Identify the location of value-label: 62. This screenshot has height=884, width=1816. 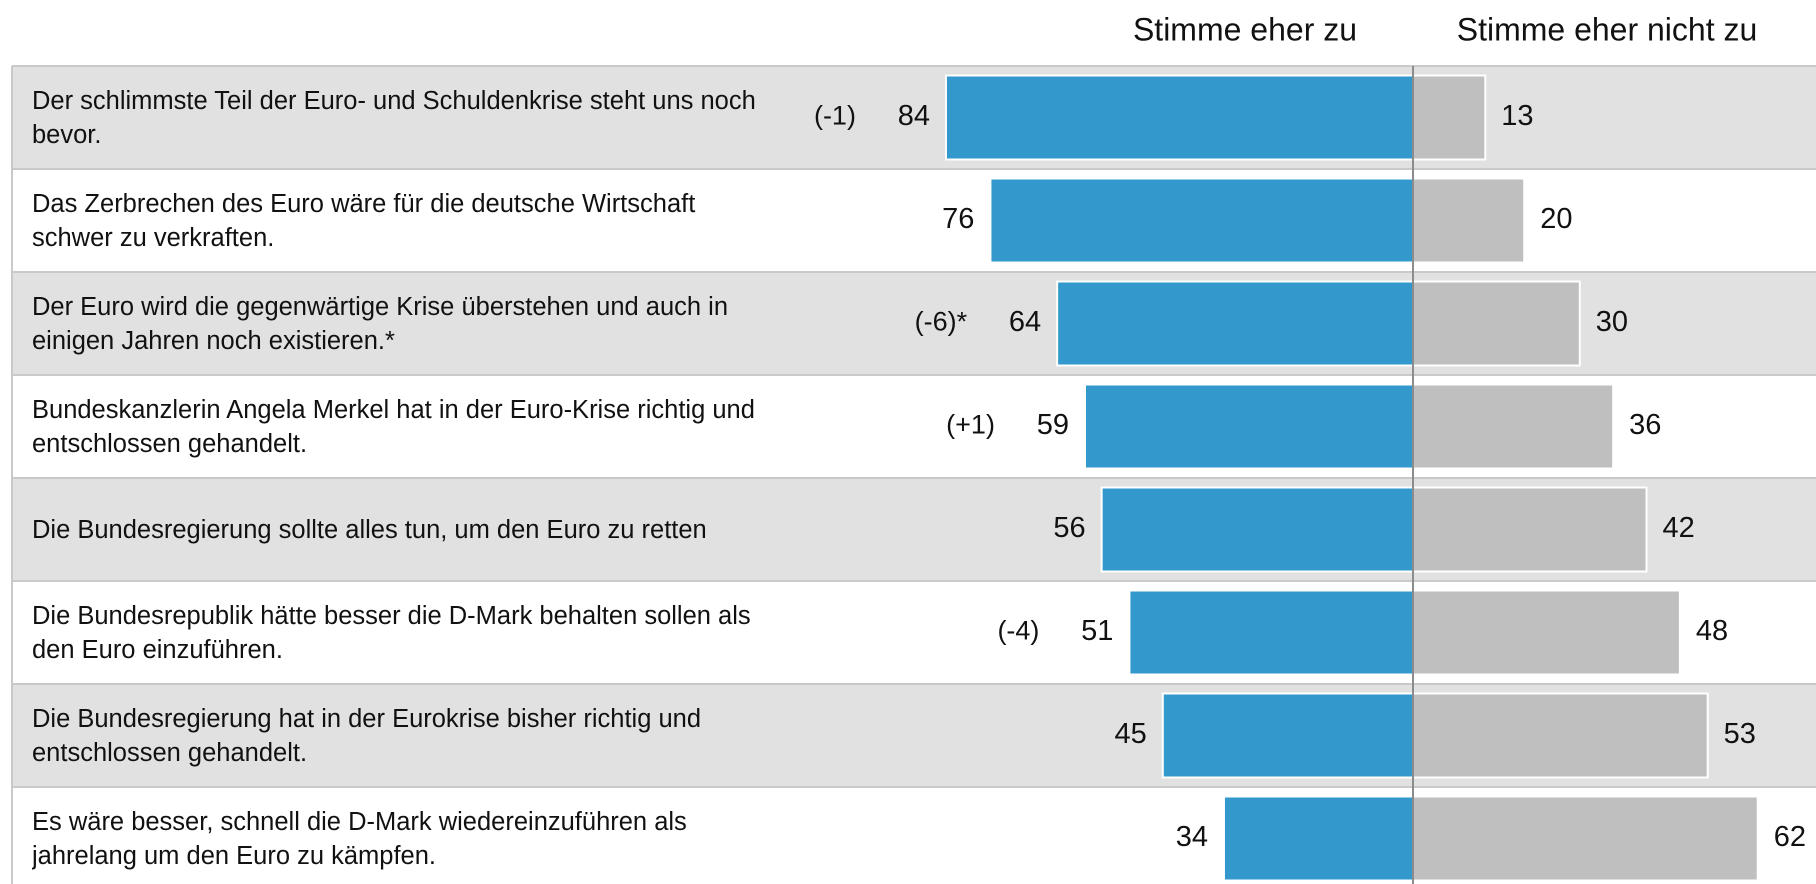
(1790, 837).